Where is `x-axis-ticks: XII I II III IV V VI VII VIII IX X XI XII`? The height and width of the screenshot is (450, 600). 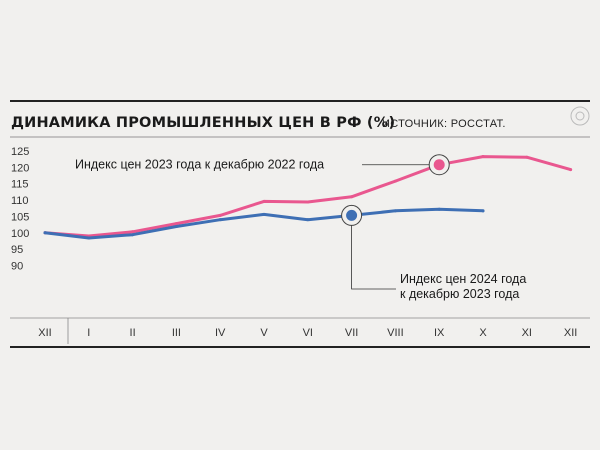 x-axis-ticks: XII I II III IV V VI VII VIII IX X XI XII is located at coordinates (307, 333).